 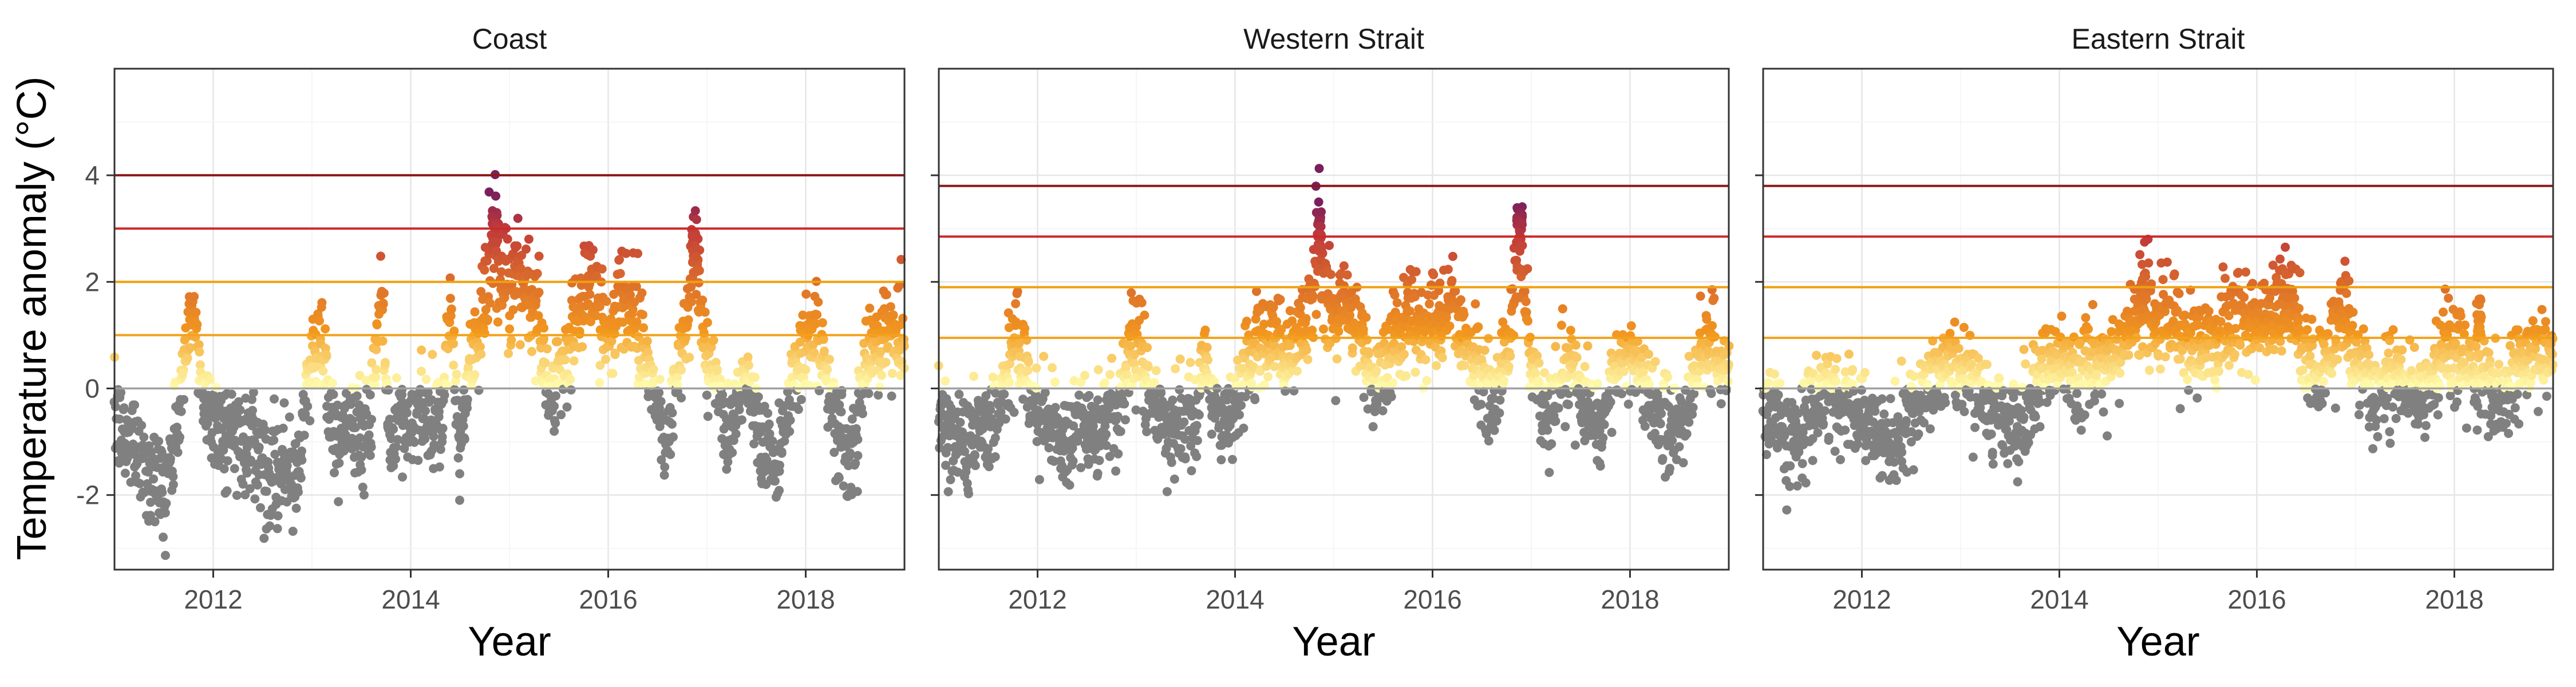 I want to click on y-tick-label: -2, so click(x=88, y=495).